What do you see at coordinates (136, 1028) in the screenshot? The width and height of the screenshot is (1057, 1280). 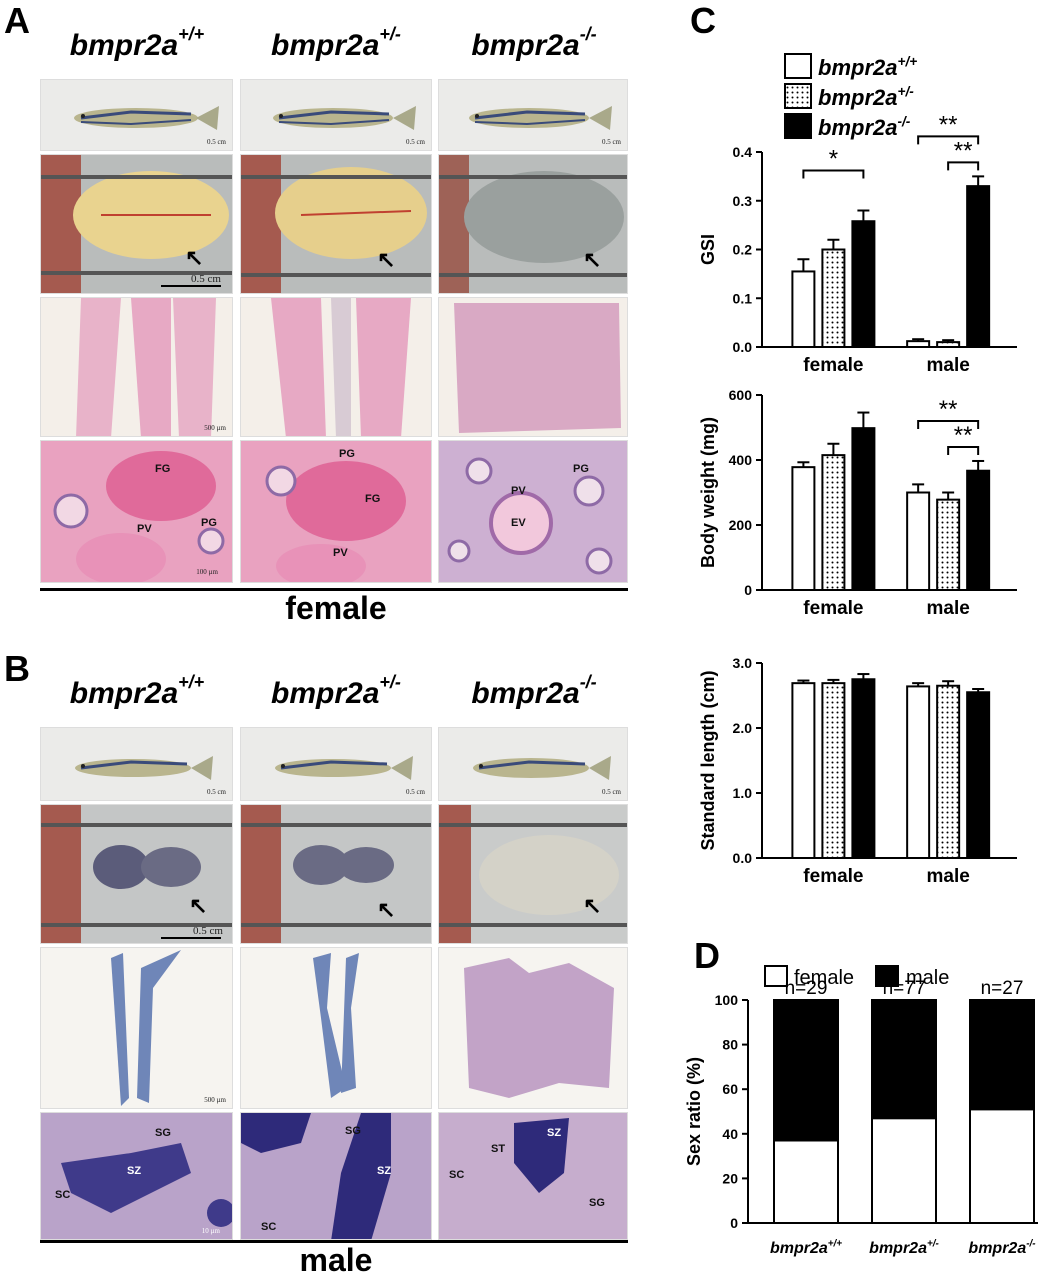 I see `section-male-wt: 500 µm` at bounding box center [136, 1028].